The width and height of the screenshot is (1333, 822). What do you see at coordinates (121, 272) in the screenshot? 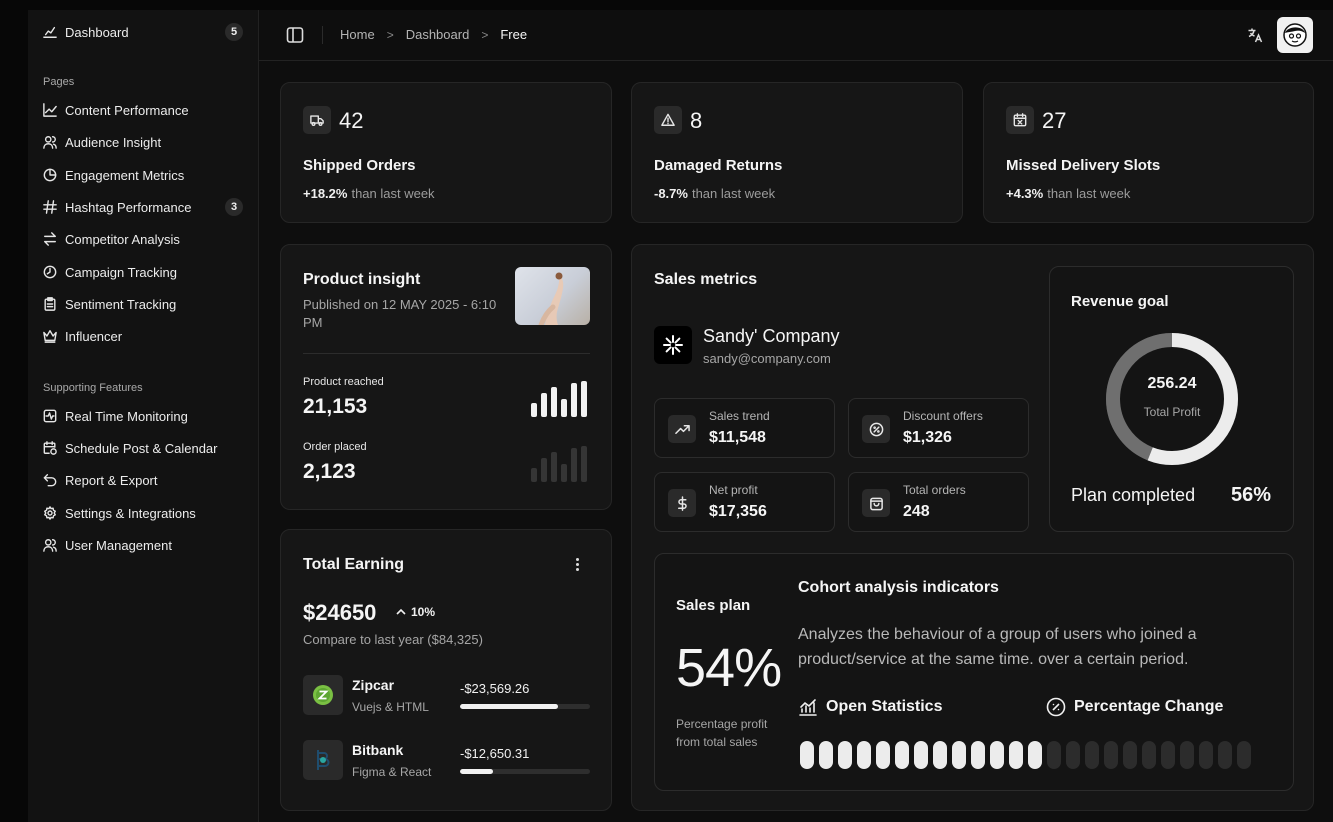
I see `sidebar-item-label: Campaign Tracking` at bounding box center [121, 272].